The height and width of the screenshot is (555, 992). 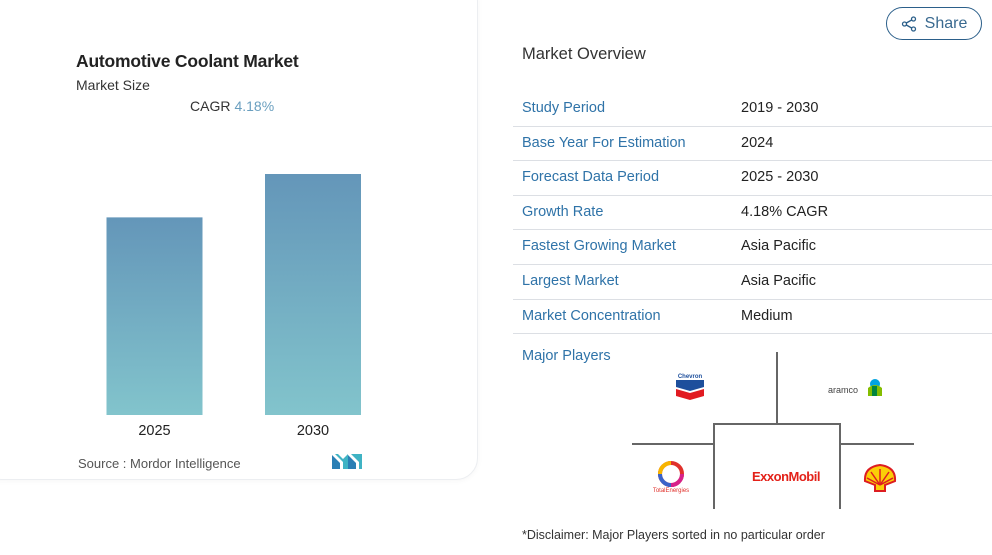 I want to click on overview-label: Study Period, so click(x=564, y=108).